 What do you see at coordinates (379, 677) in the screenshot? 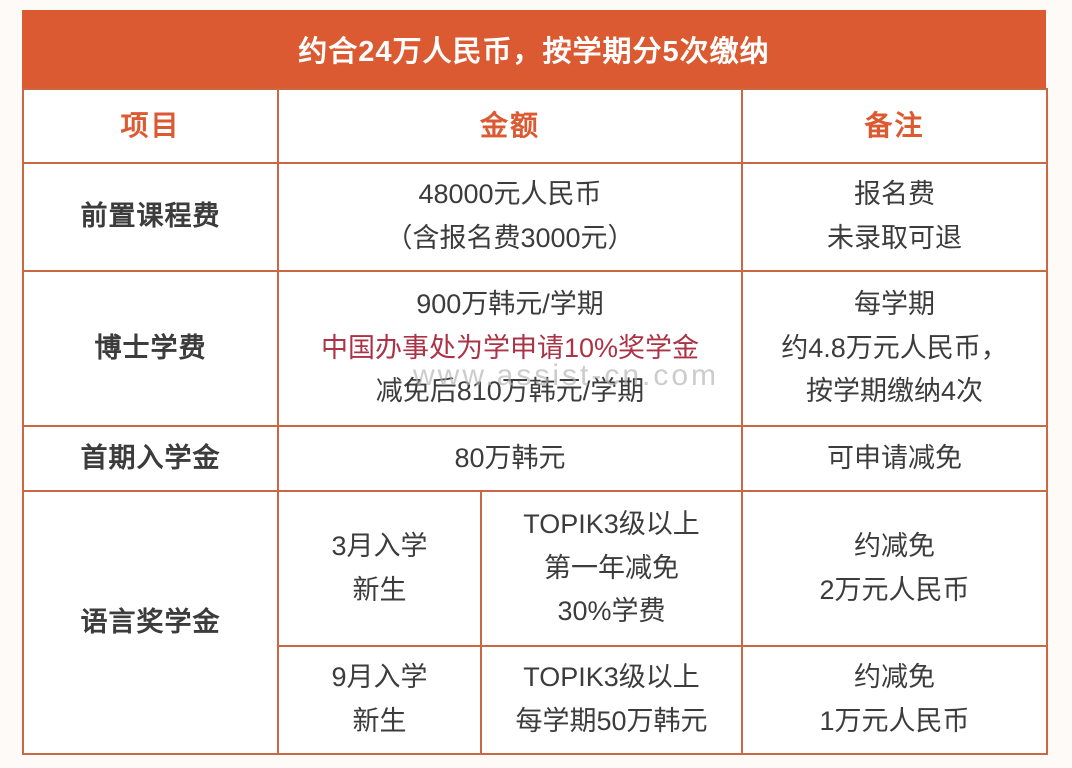
I see `intake-line: 9月入学` at bounding box center [379, 677].